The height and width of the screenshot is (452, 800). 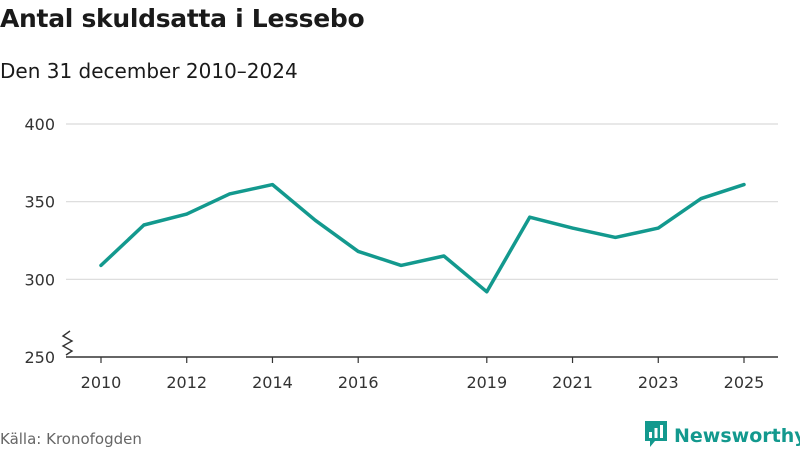 I want to click on y-tick-label-350: 350, so click(x=39, y=202).